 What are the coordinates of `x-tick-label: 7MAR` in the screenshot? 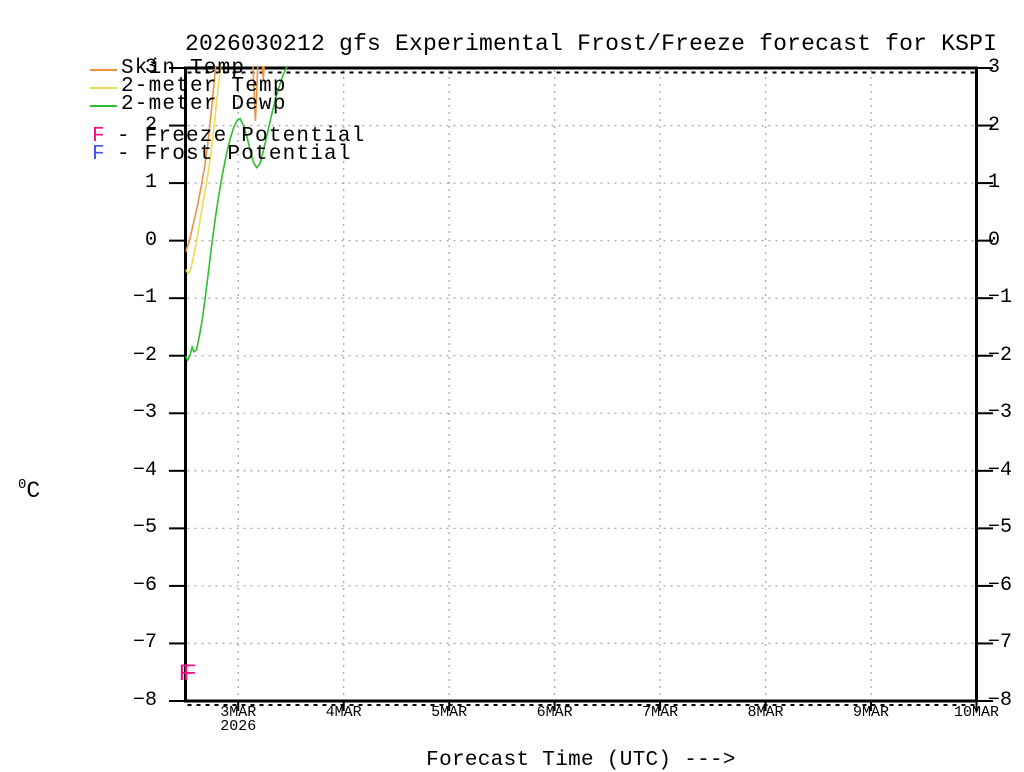 It's located at (660, 712).